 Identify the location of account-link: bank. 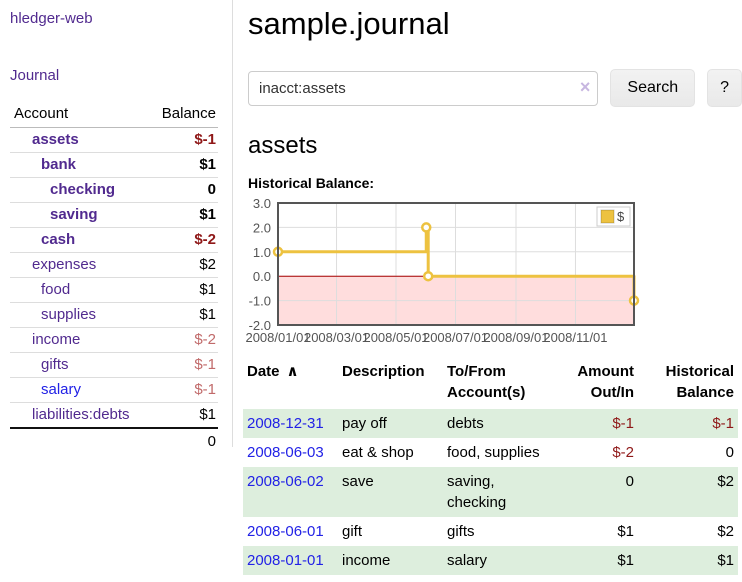
(59, 164).